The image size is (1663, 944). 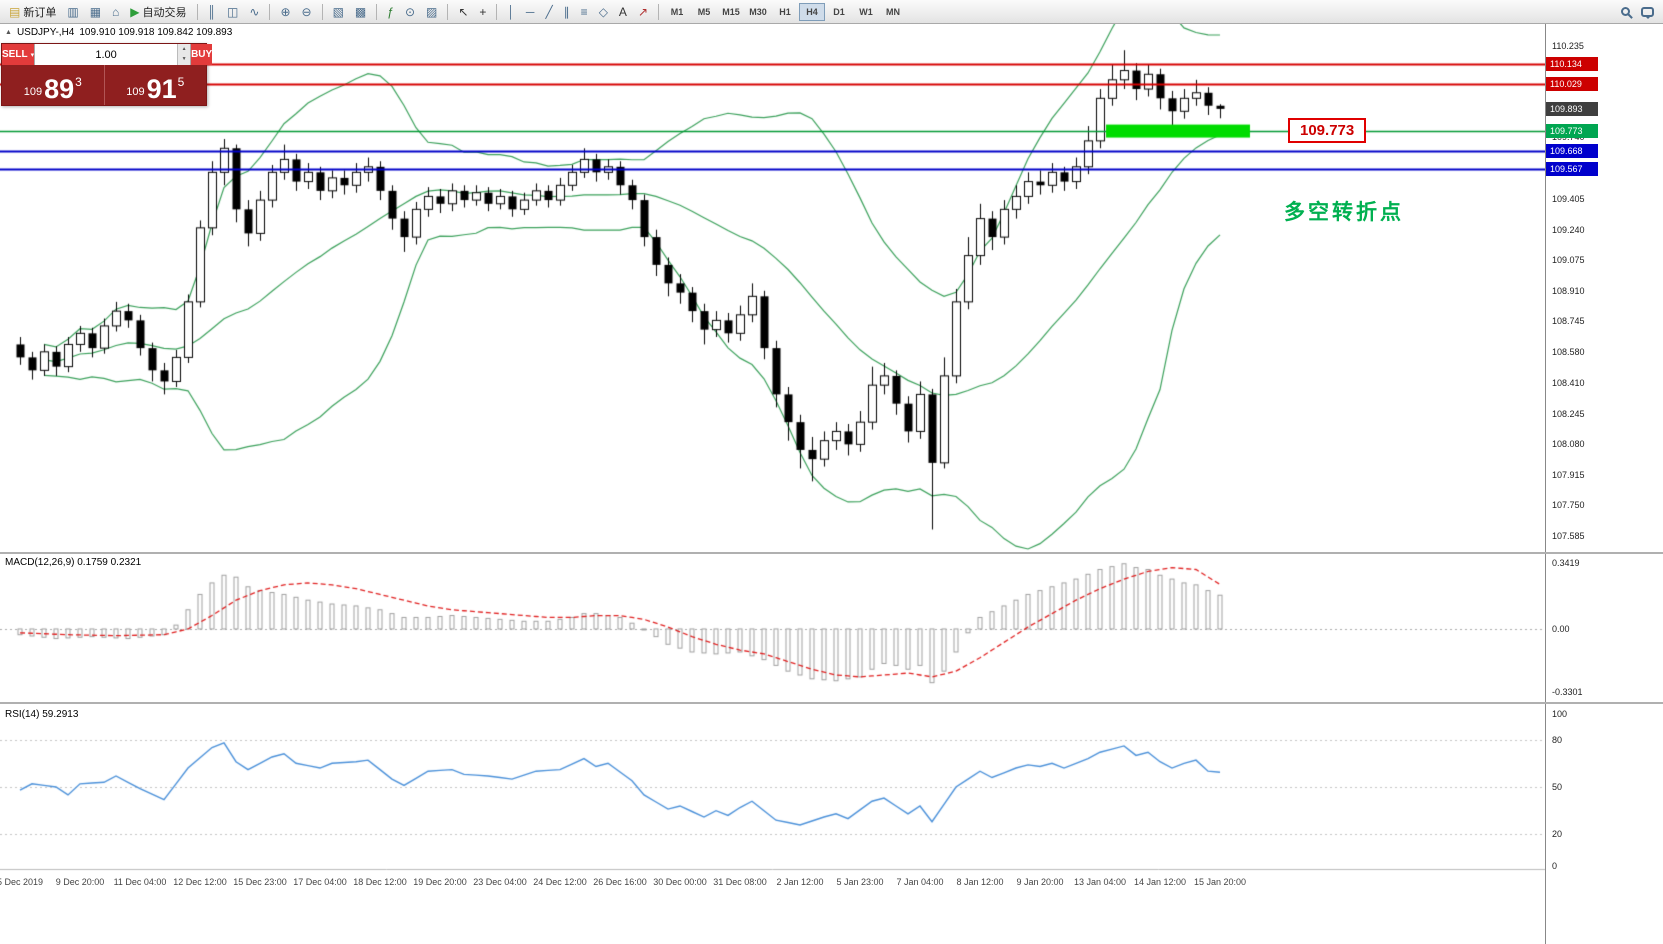 I want to click on trendline-button: ╱, so click(x=548, y=12).